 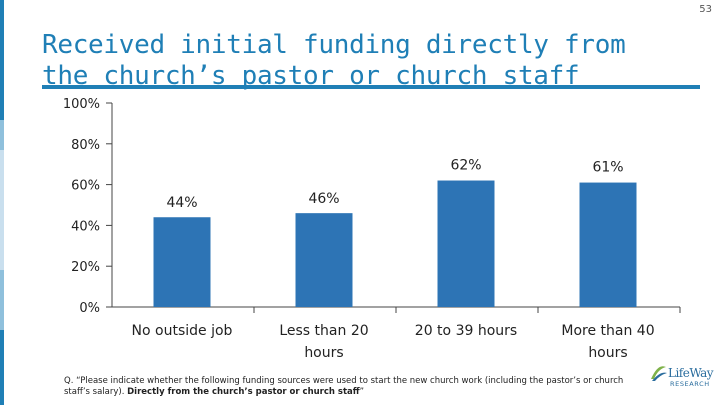 What do you see at coordinates (465, 166) in the screenshot?
I see `data-label: 62%` at bounding box center [465, 166].